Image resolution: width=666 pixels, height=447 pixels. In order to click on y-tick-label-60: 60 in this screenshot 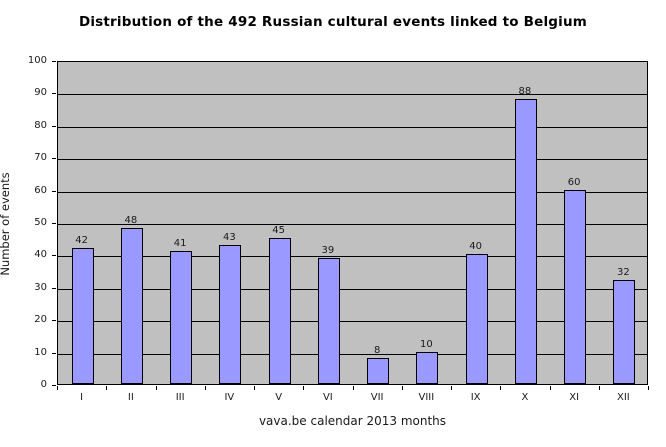, I will do `click(40, 190)`.